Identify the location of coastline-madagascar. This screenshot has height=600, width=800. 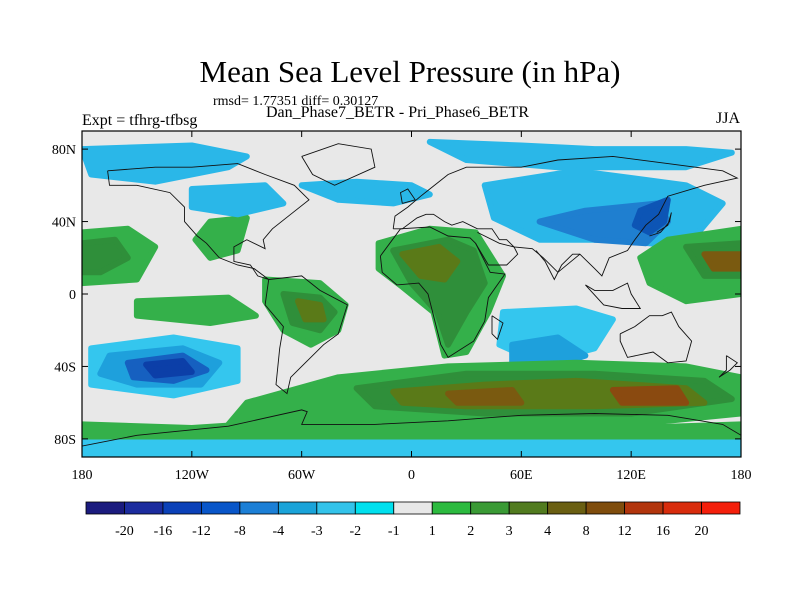
(497, 328).